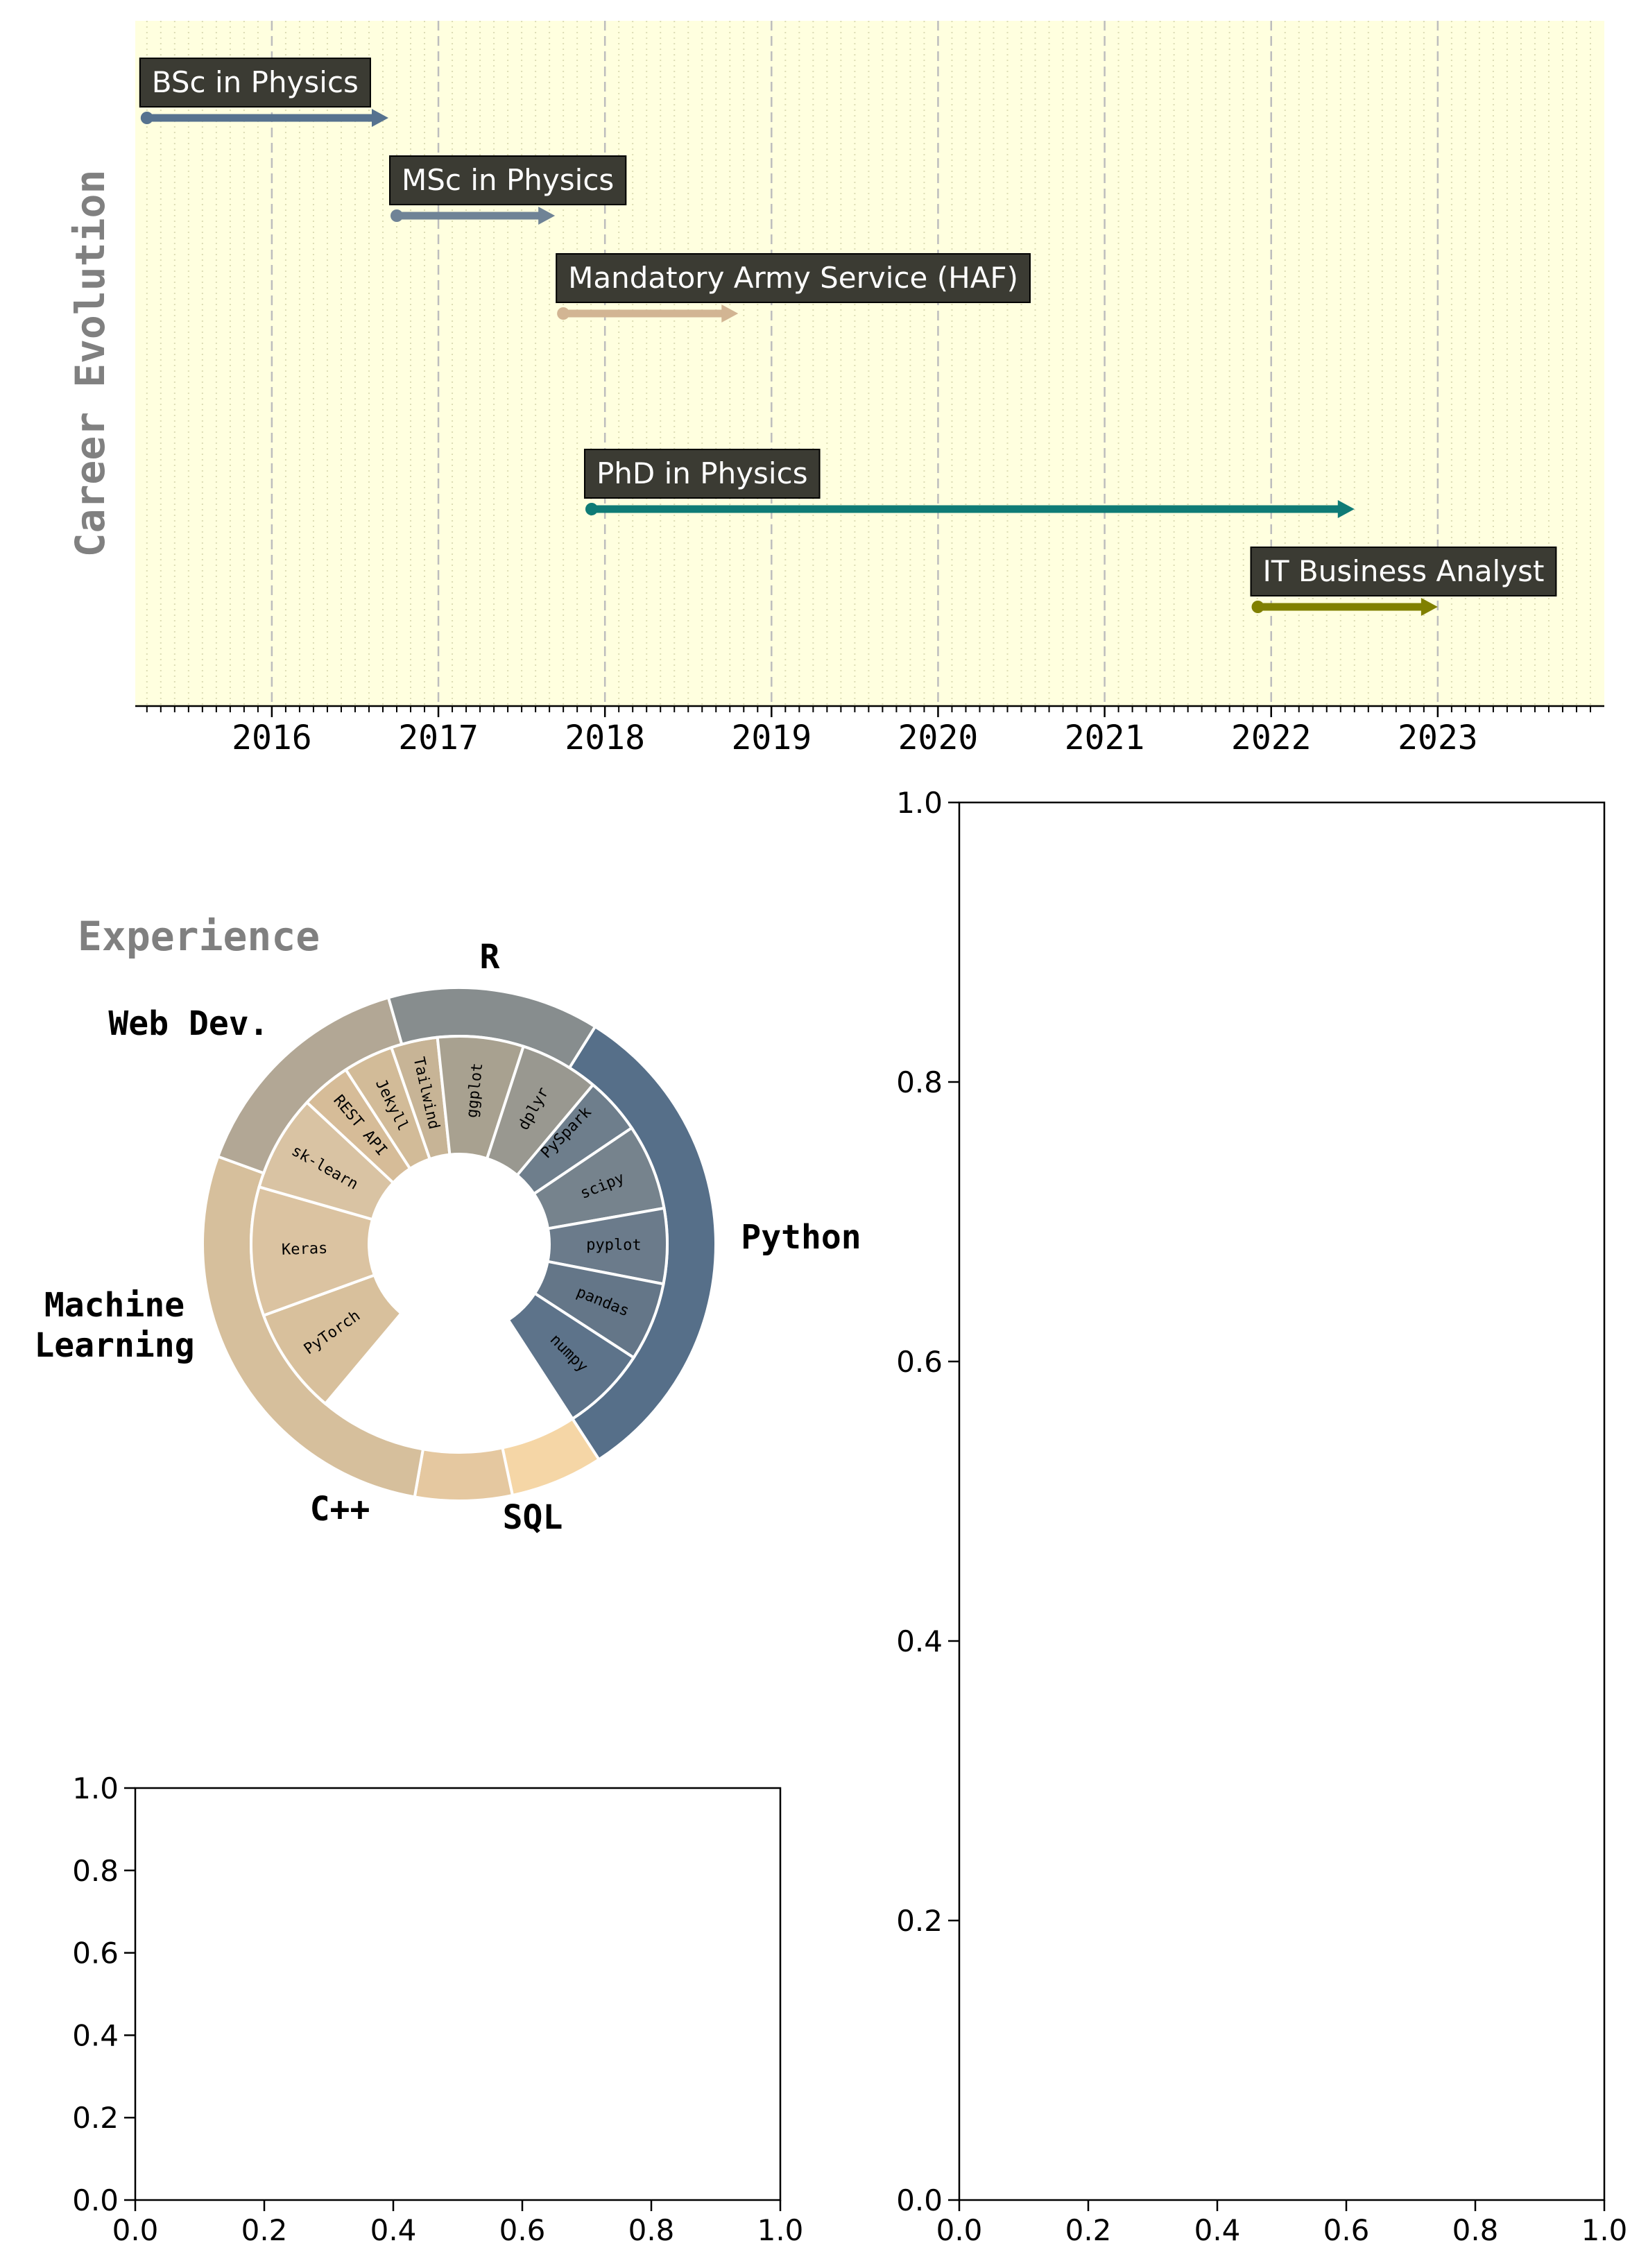  Describe the element at coordinates (605, 738) in the screenshot. I see `x-tick-label: 2018` at that location.